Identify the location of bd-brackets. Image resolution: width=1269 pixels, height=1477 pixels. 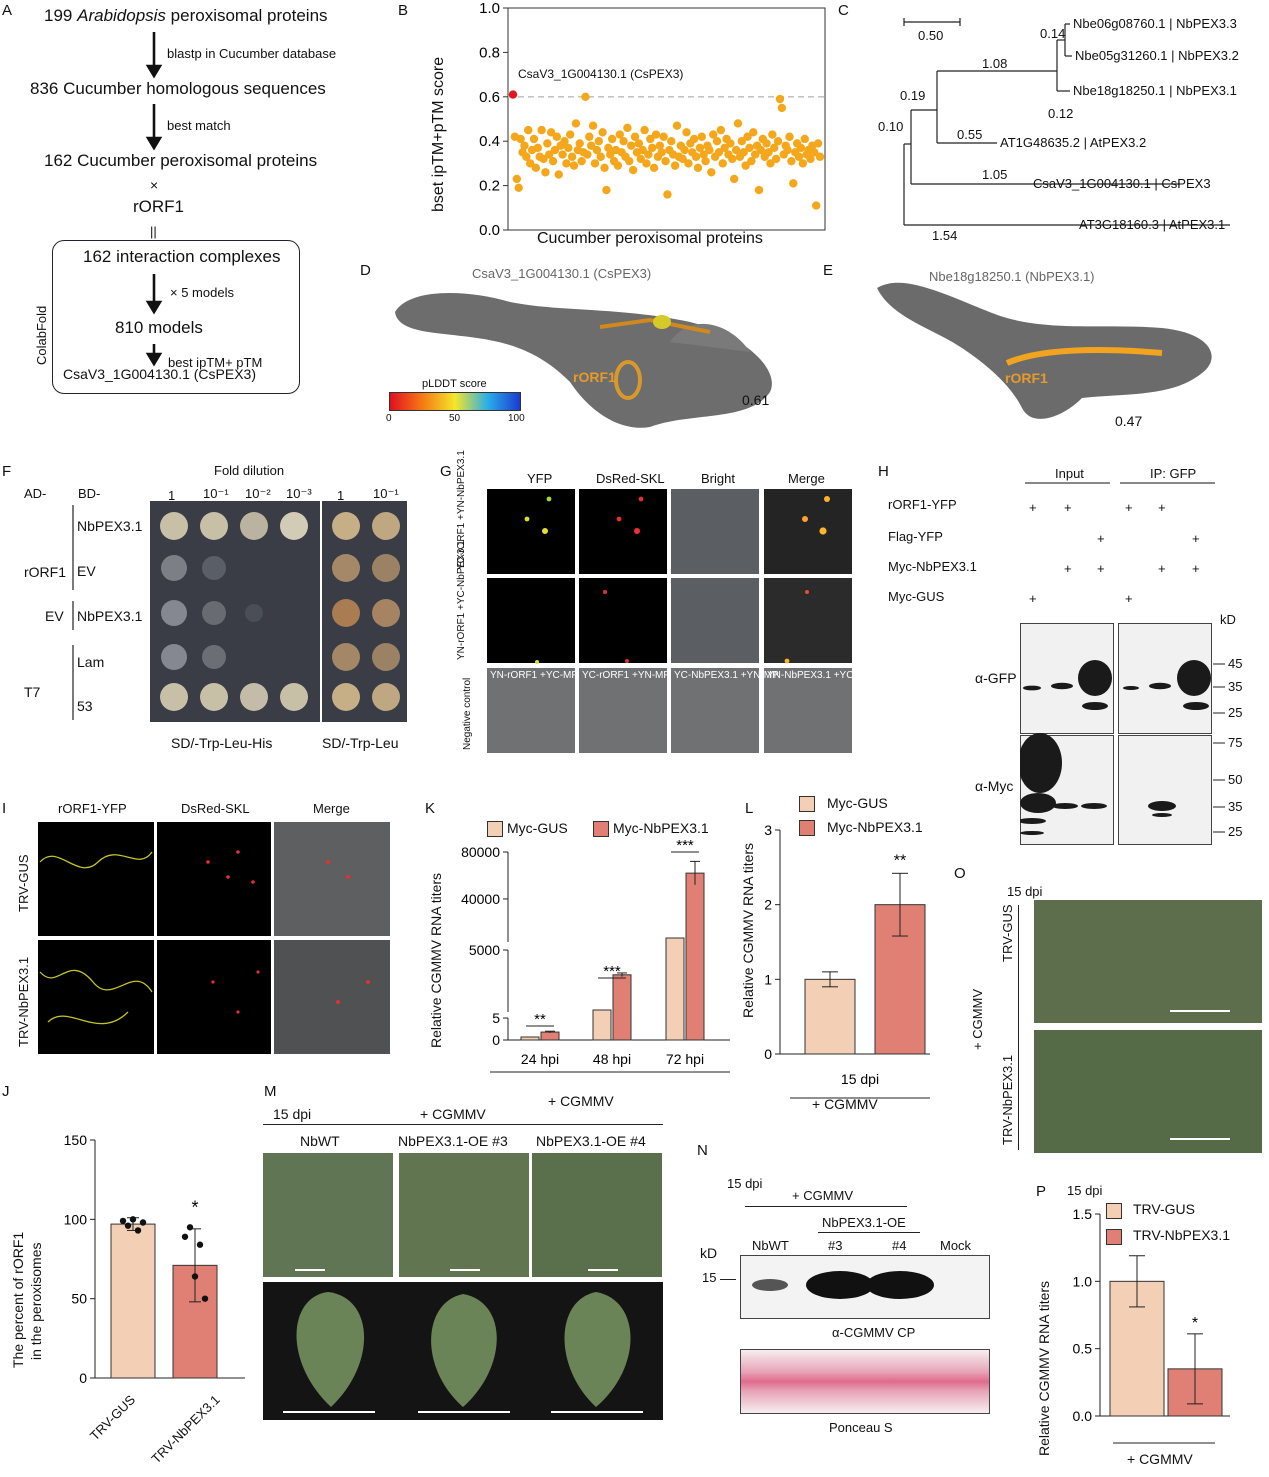
(73, 612).